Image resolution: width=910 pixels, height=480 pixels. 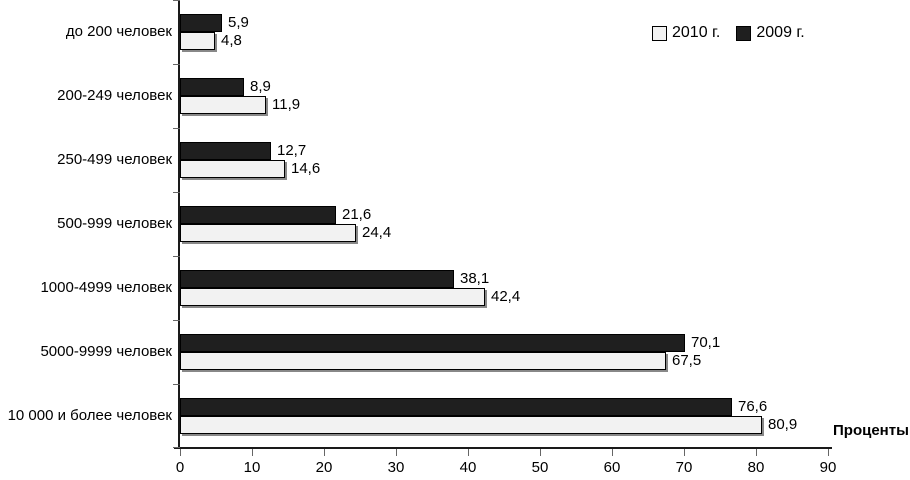 I want to click on category-label: 500-999 человек, so click(x=114, y=223).